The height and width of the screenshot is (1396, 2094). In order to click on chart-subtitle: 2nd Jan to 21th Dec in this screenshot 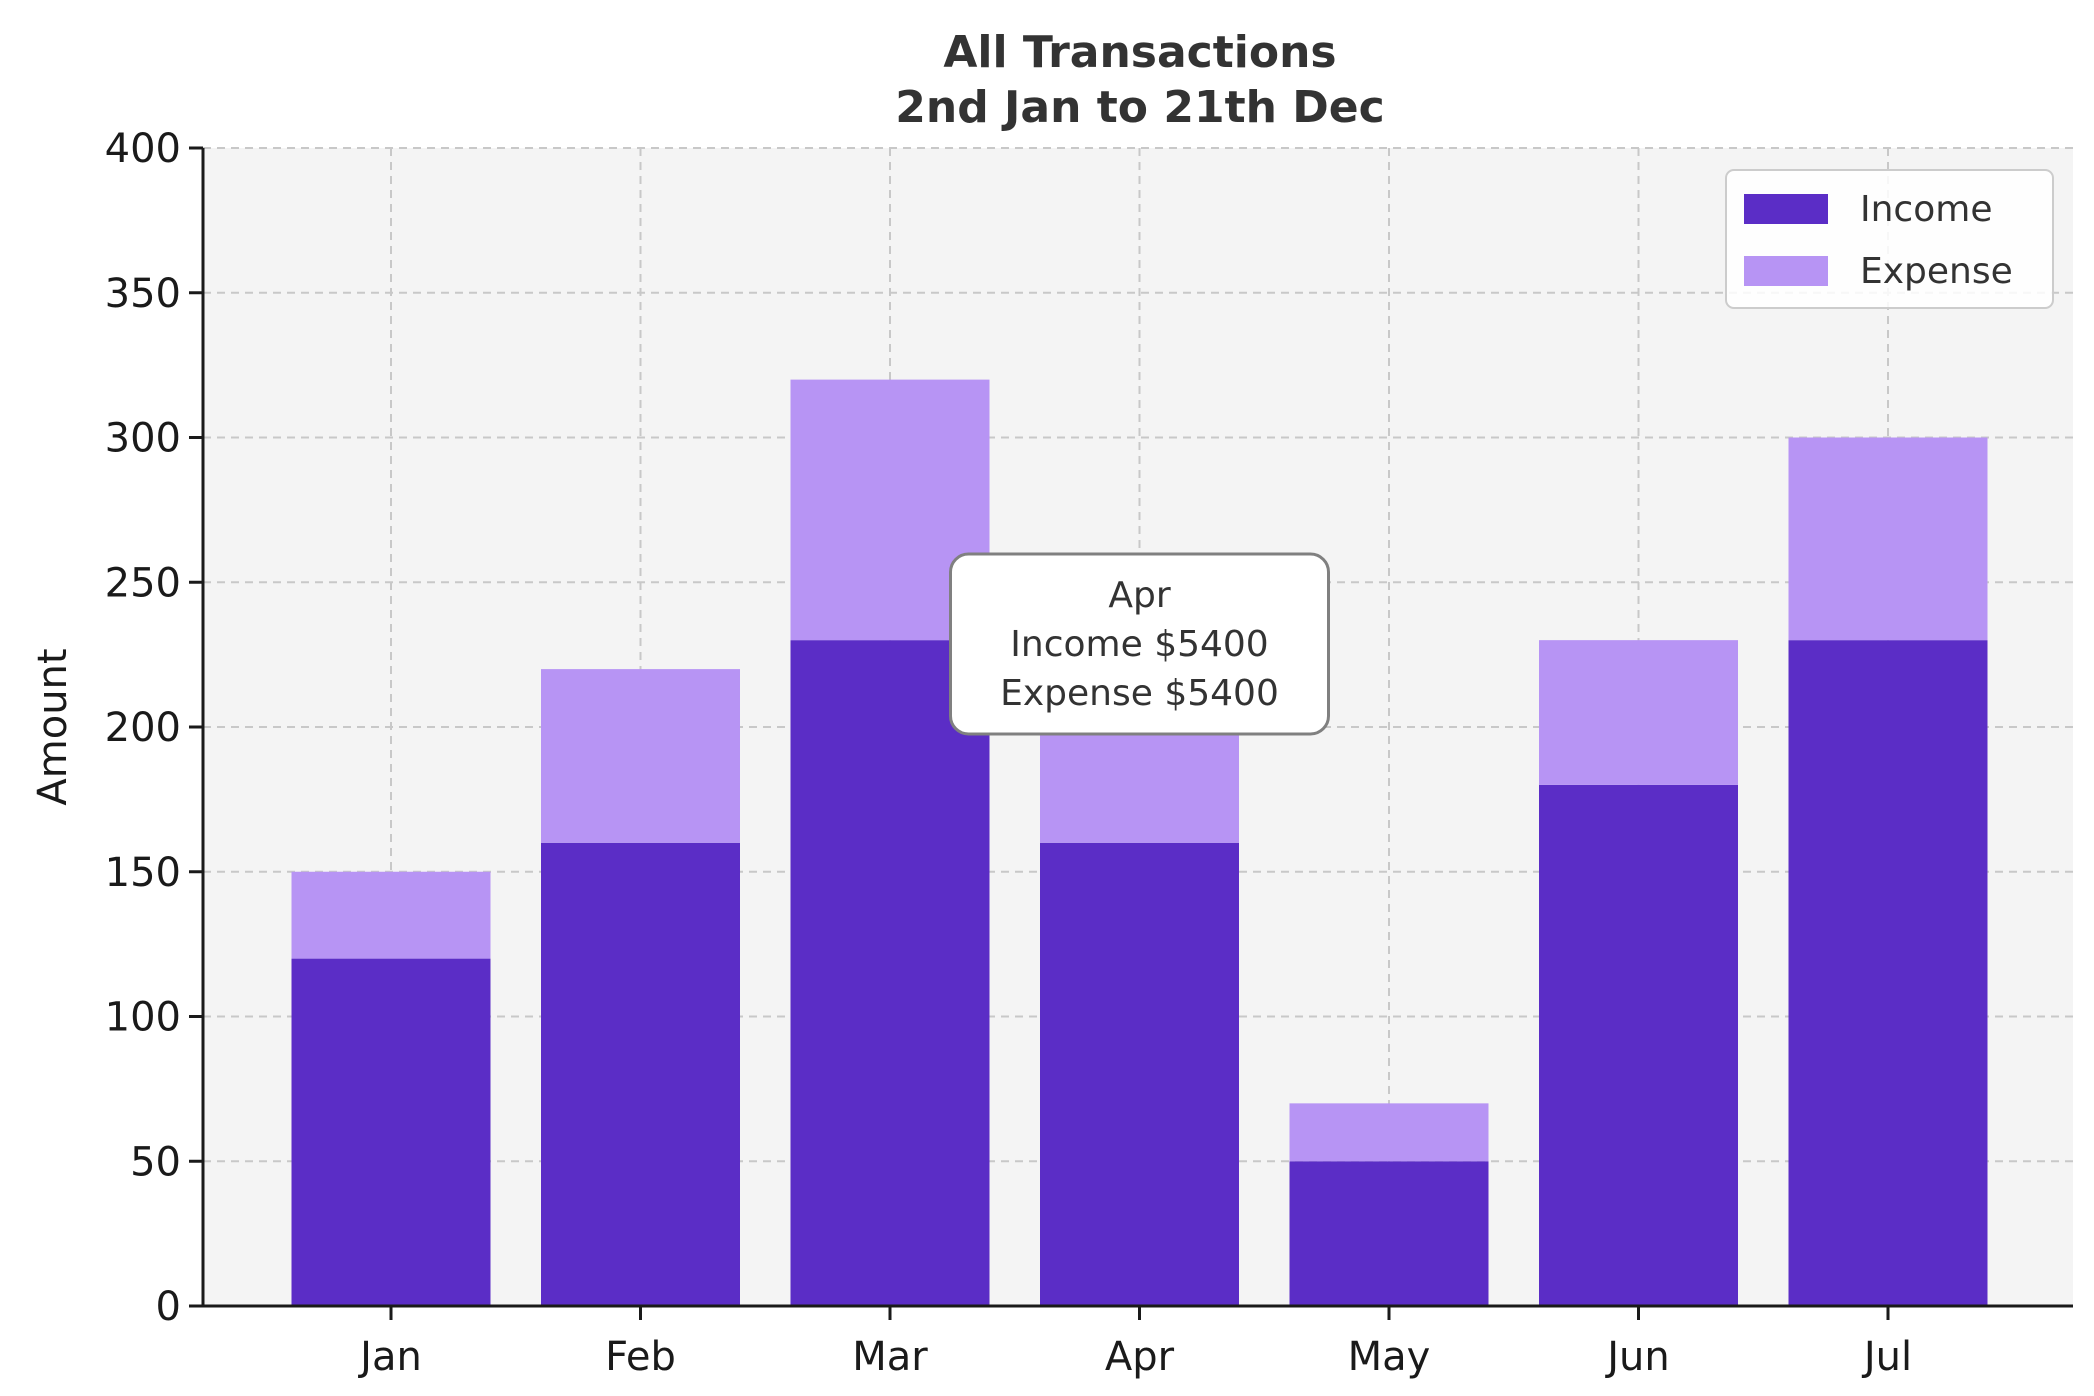, I will do `click(1139, 107)`.